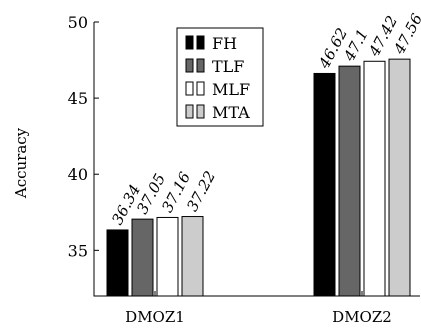  I want to click on y-tick-label: 35, so click(78, 250).